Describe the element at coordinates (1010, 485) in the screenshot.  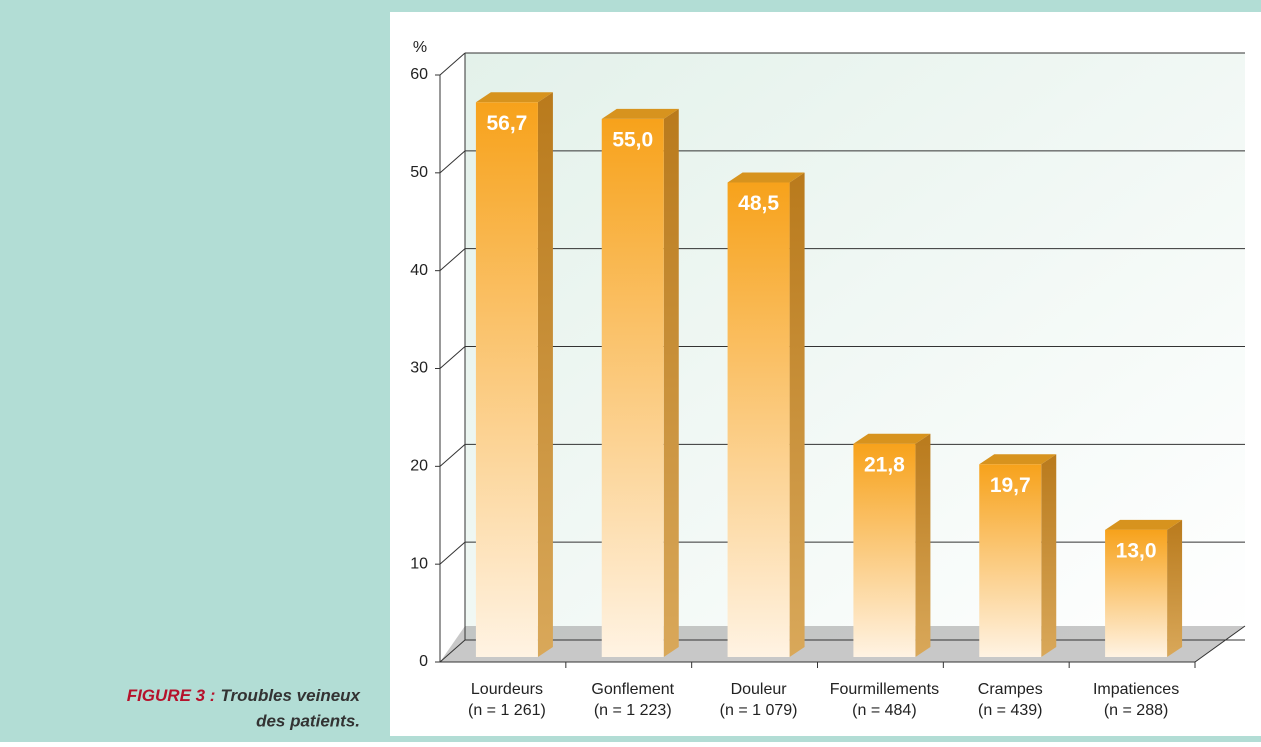
I see `data-label: 19,7` at that location.